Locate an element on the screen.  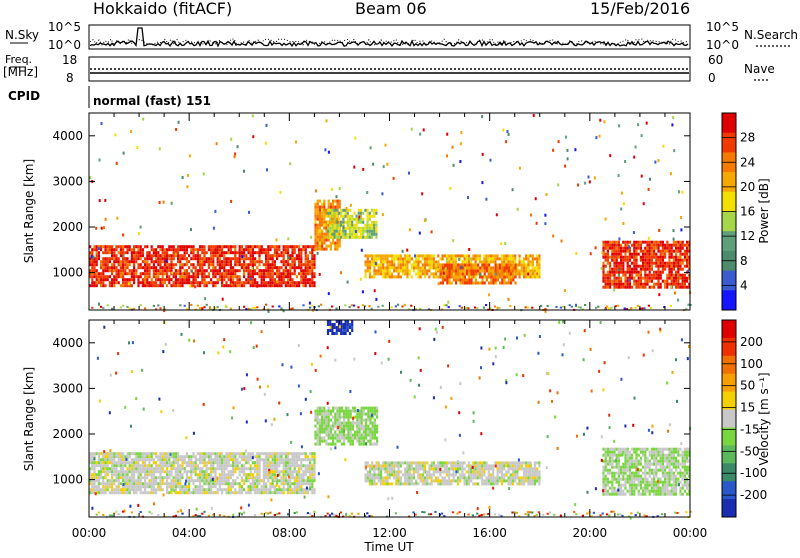
y-tick-label: 3000 is located at coordinates (67, 181).